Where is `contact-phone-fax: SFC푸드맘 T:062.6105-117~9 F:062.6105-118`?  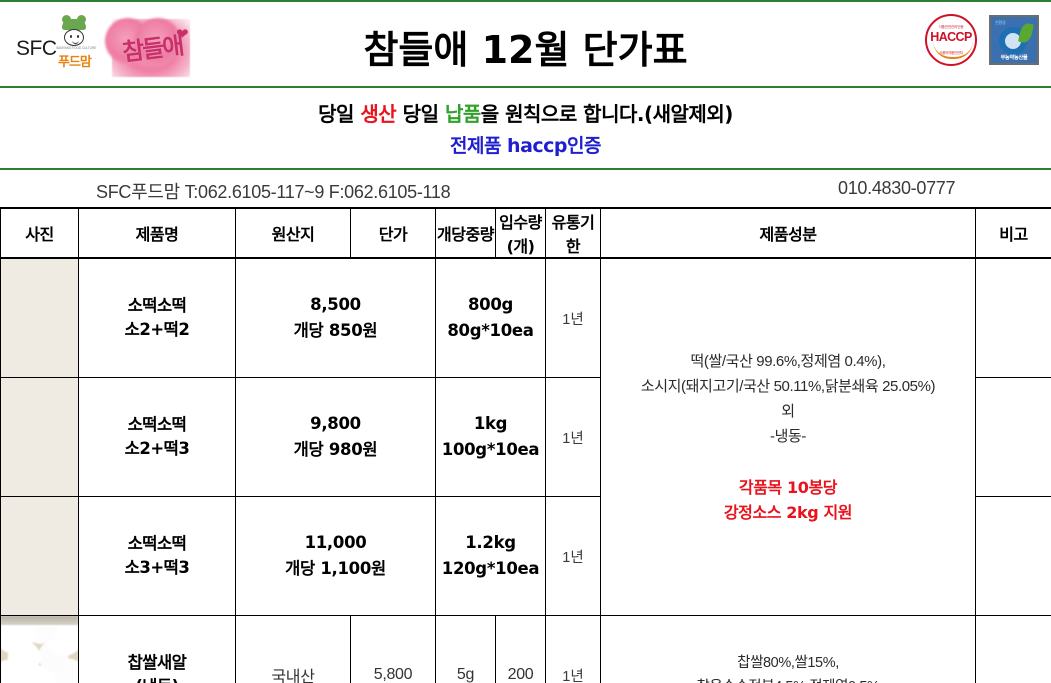
contact-phone-fax: SFC푸드맘 T:062.6105-117~9 F:062.6105-118 is located at coordinates (273, 192).